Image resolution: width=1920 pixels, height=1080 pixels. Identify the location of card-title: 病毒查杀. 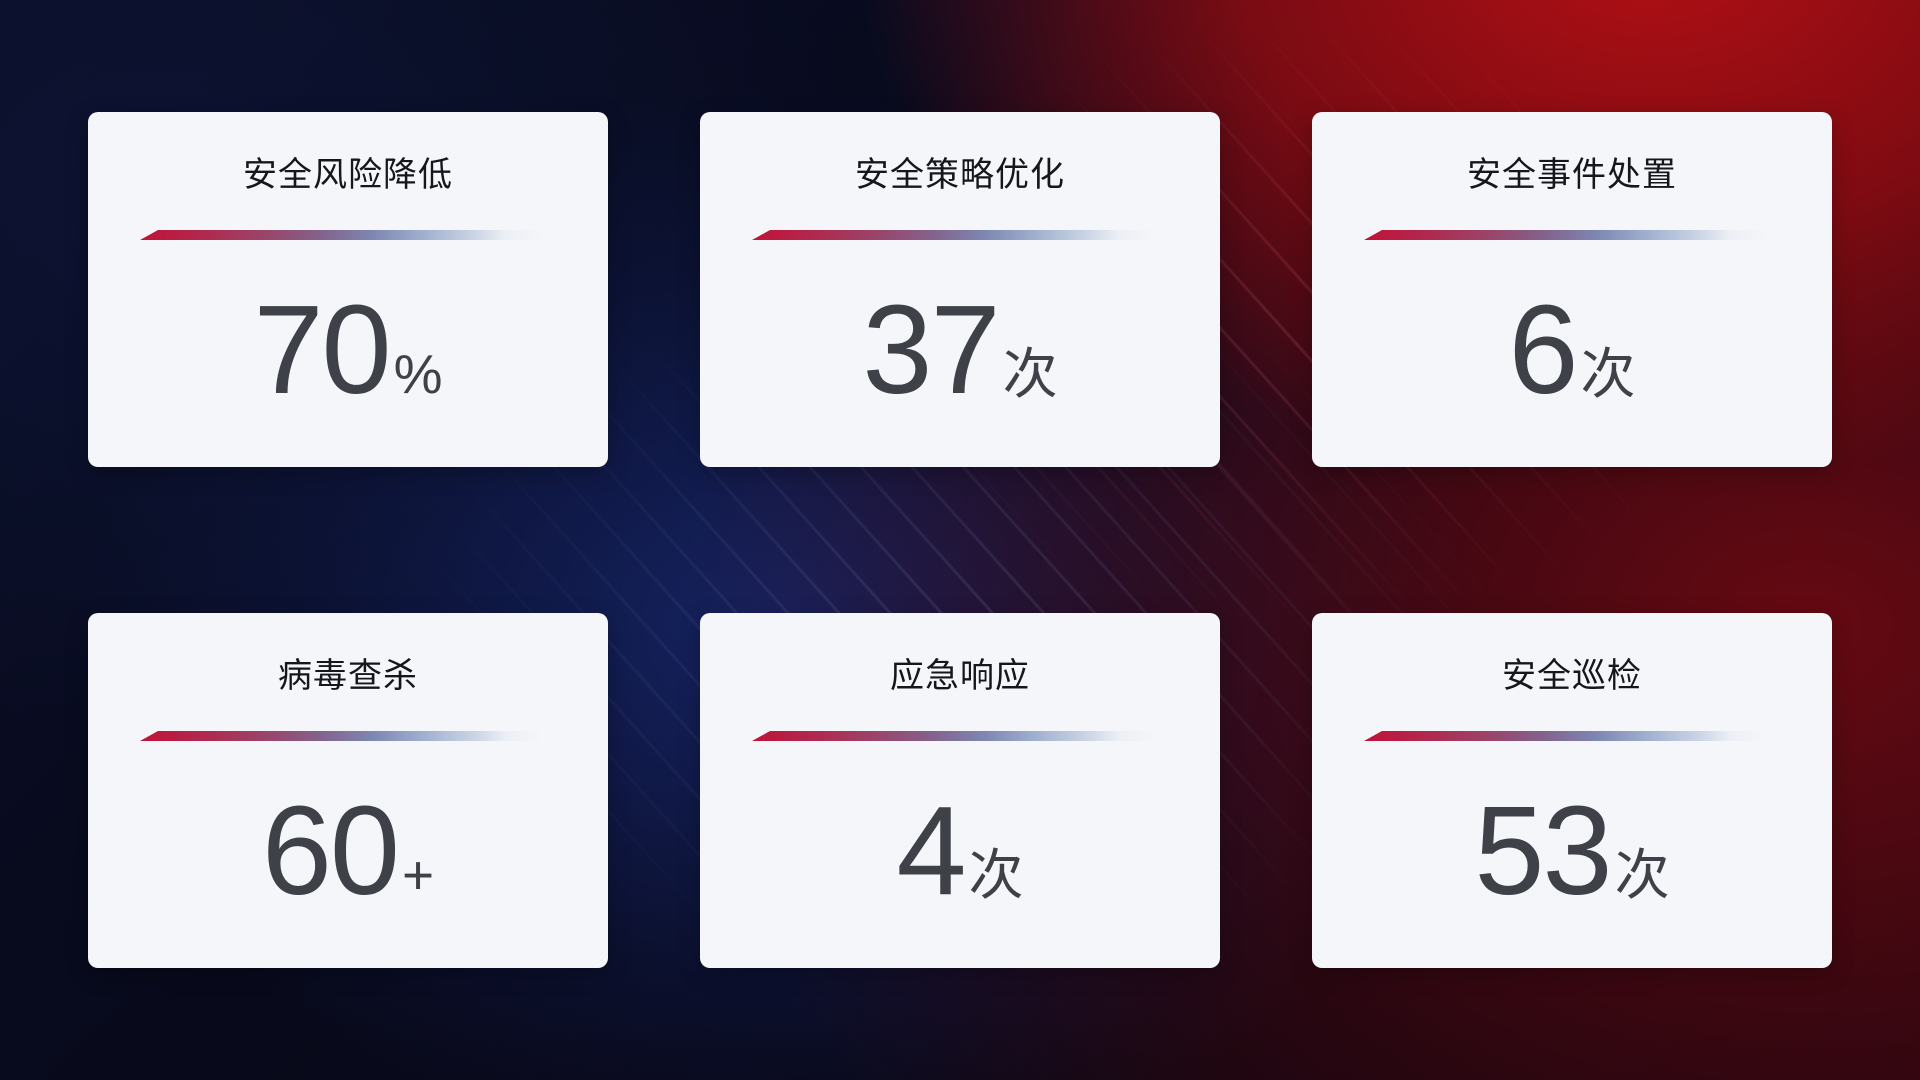
(348, 676).